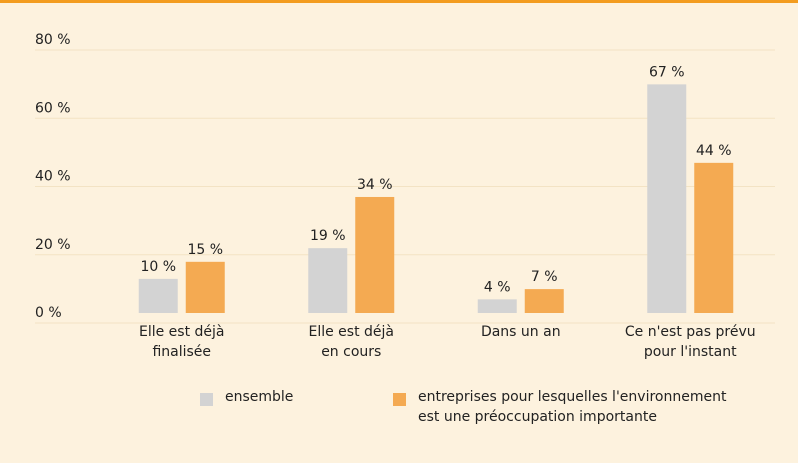  I want to click on value-label: 67 %, so click(667, 72).